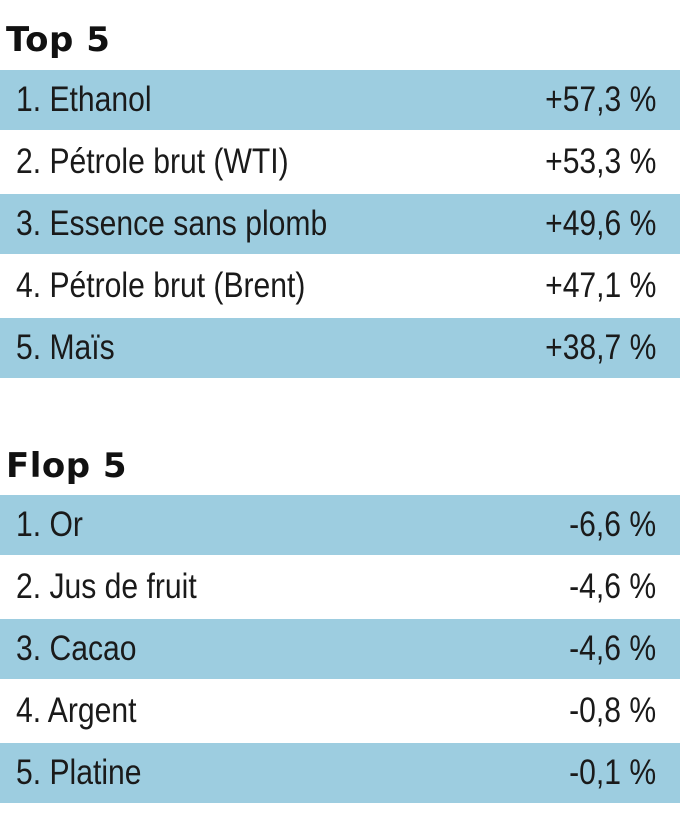 The width and height of the screenshot is (680, 827). Describe the element at coordinates (172, 223) in the screenshot. I see `row-label: 3. Essence sans plomb` at that location.